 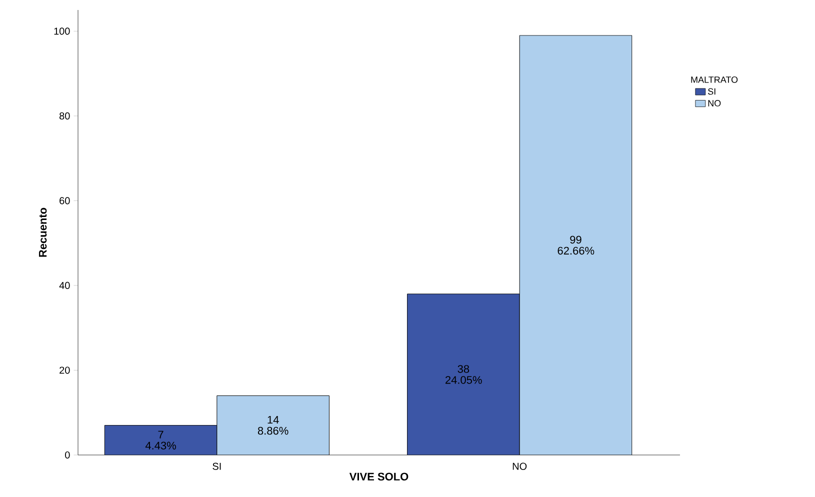 What do you see at coordinates (42, 232) in the screenshot?
I see `y-axis-title: Recuento` at bounding box center [42, 232].